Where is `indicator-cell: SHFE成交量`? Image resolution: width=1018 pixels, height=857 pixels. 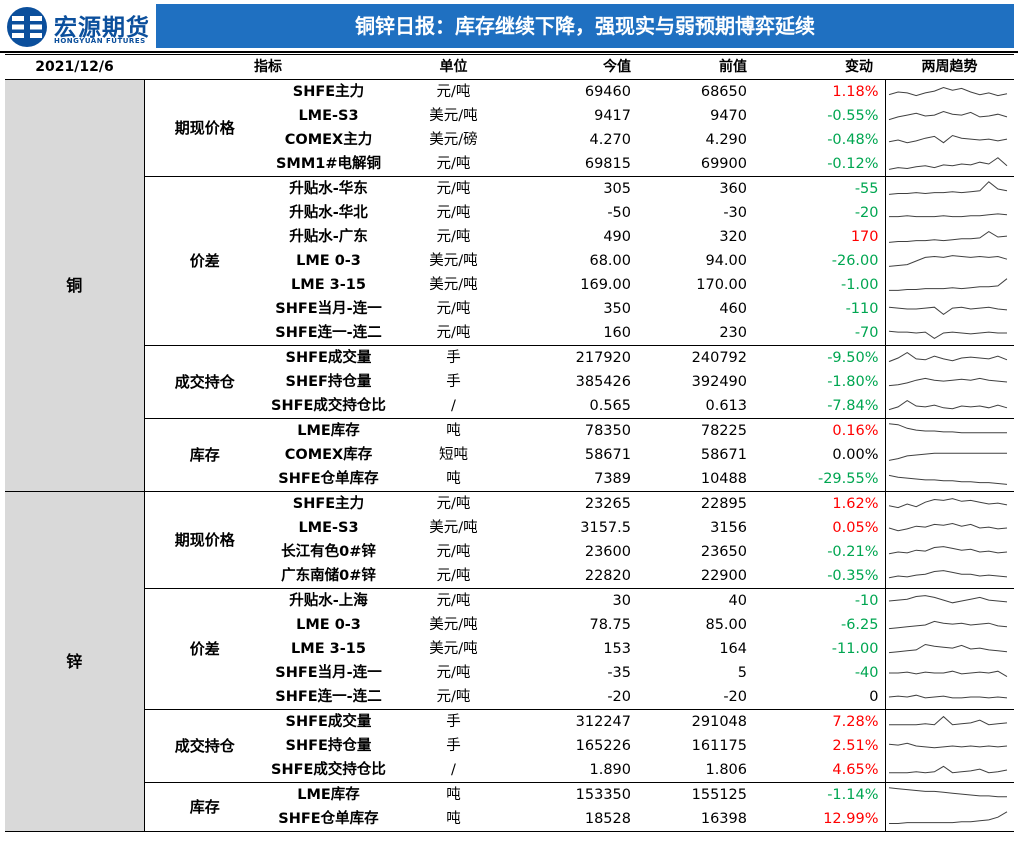 indicator-cell: SHFE成交量 is located at coordinates (328, 722).